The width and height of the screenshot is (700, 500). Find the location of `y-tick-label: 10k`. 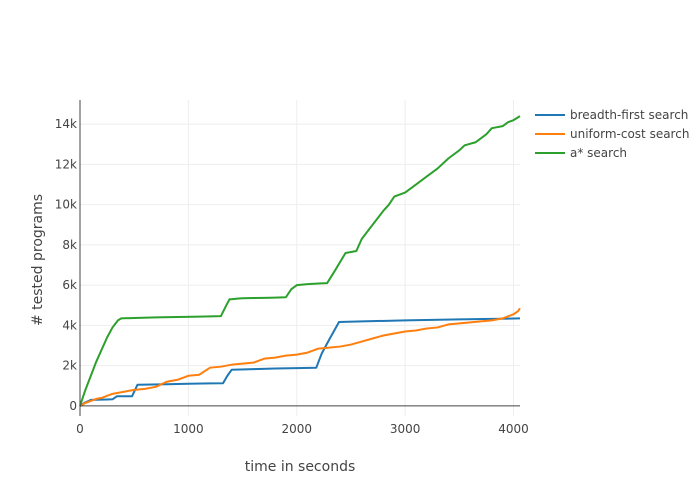

y-tick-label: 10k is located at coordinates (66, 205).